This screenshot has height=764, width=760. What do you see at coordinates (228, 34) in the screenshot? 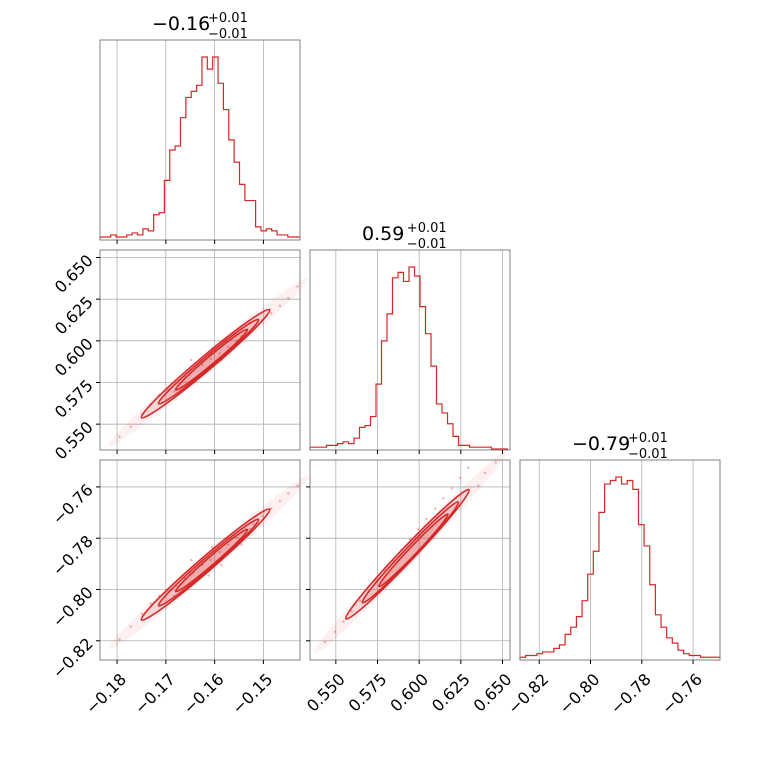
I see `panel-title-lower-error: −0.01` at bounding box center [228, 34].